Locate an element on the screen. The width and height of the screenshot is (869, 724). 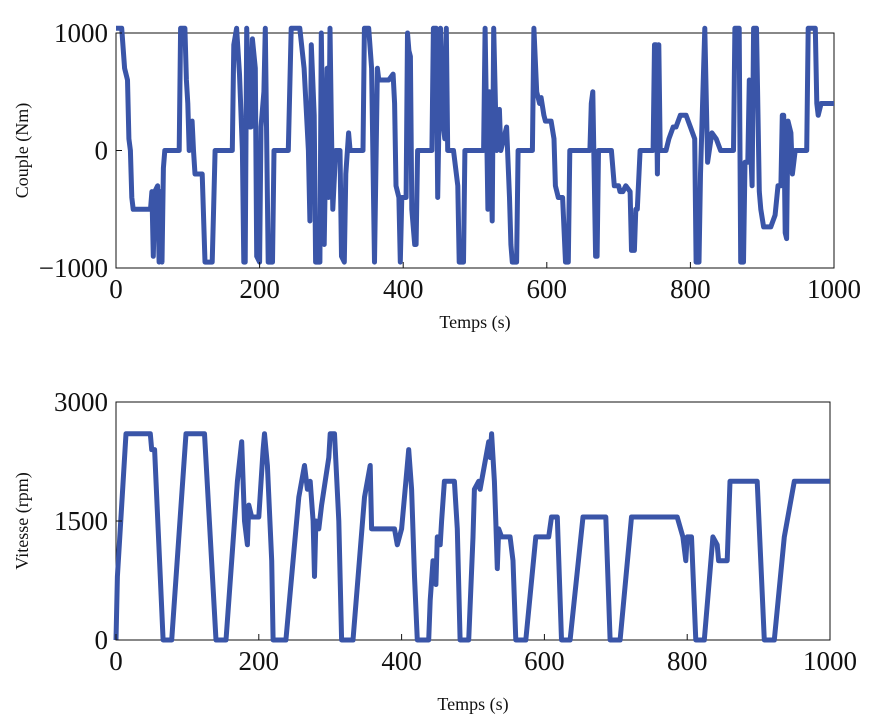
y-tick-label: −1000 is located at coordinates (73, 268).